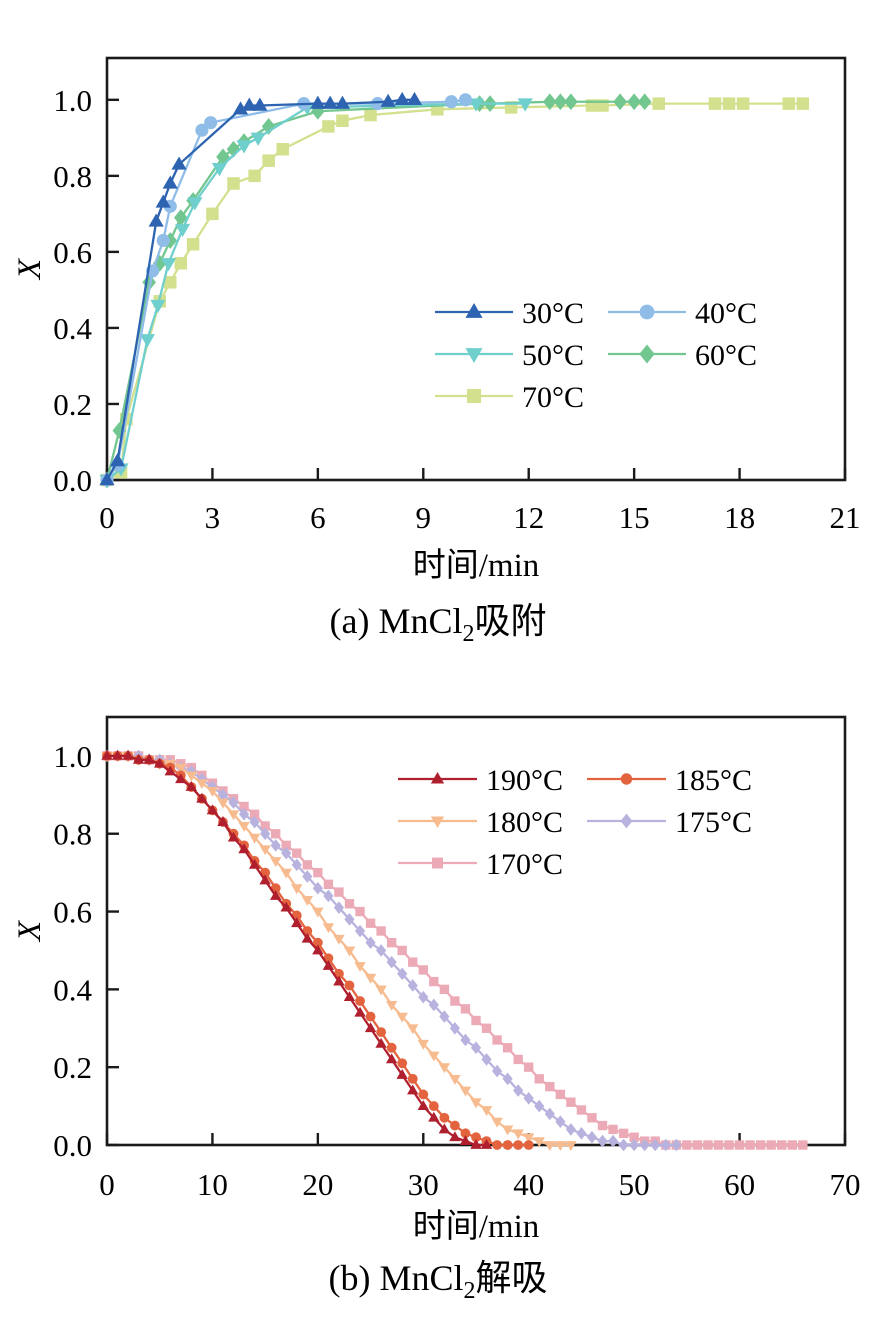 This screenshot has height=1339, width=876. Describe the element at coordinates (468, 634) in the screenshot. I see `caption-a-subscript: 2` at that location.